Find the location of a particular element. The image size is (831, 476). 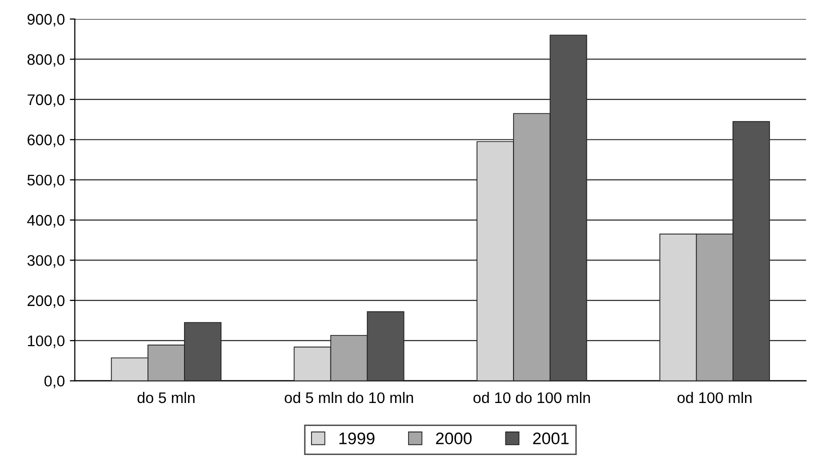

y-tick-label: 400,0 is located at coordinates (45, 221).